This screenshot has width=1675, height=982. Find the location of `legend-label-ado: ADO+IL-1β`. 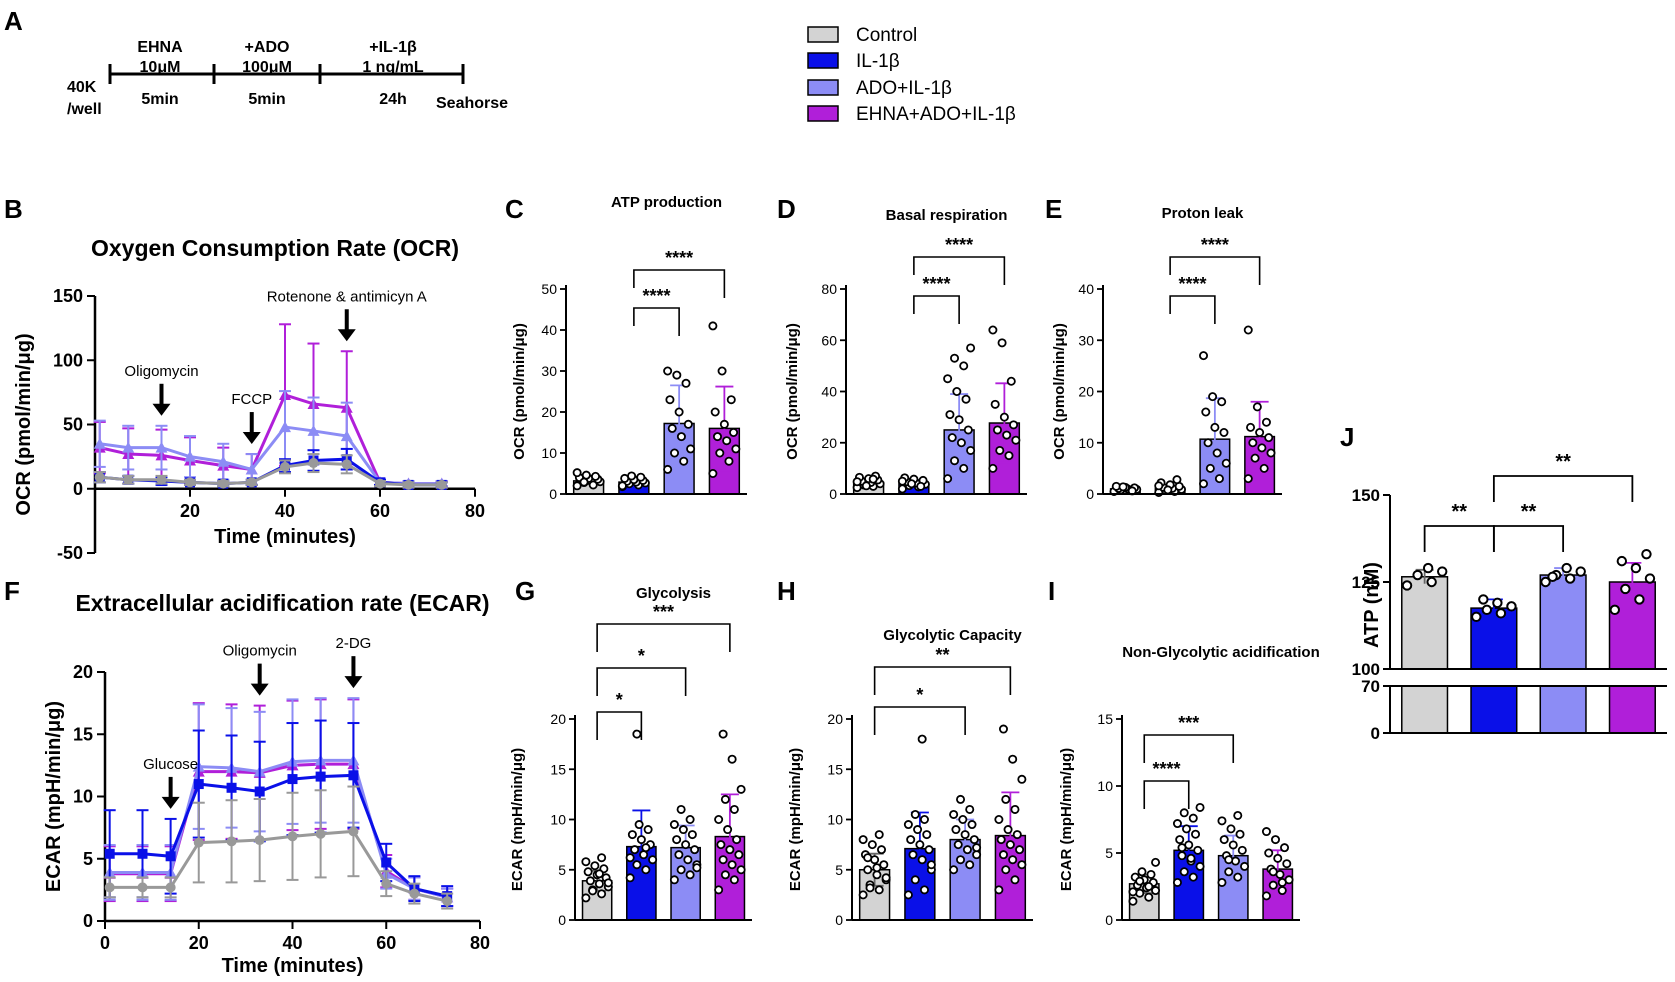

legend-label-ado: ADO+IL-1β is located at coordinates (904, 88).